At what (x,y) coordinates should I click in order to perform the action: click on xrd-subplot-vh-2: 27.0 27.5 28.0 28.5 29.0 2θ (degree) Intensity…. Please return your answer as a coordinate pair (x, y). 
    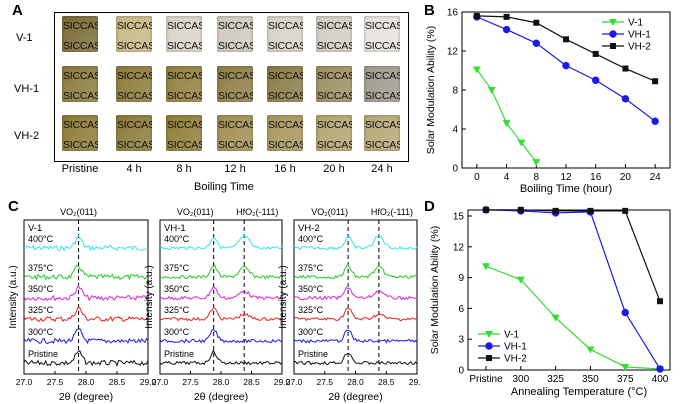
    Looking at the image, I should click on (349, 305).